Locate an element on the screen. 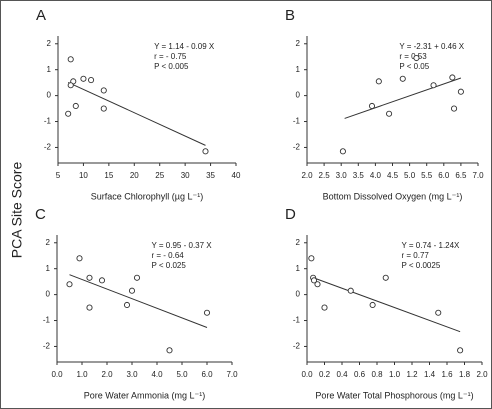  annotation: Y = 0.95 - 0.37 X is located at coordinates (182, 245).